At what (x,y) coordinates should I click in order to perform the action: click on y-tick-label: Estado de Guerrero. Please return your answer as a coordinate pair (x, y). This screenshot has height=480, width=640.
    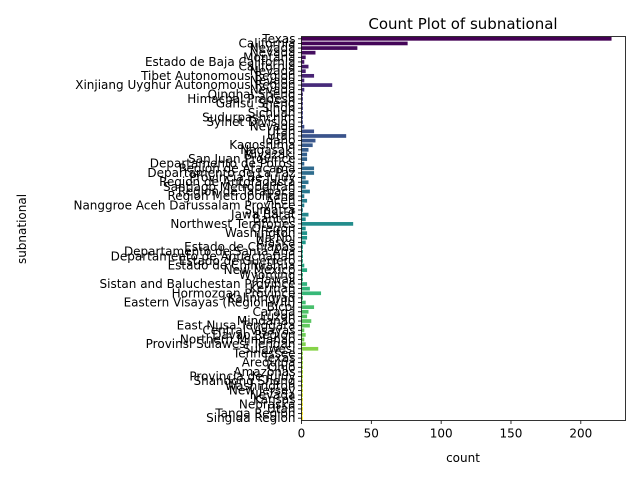
    Looking at the image, I should click on (237, 261).